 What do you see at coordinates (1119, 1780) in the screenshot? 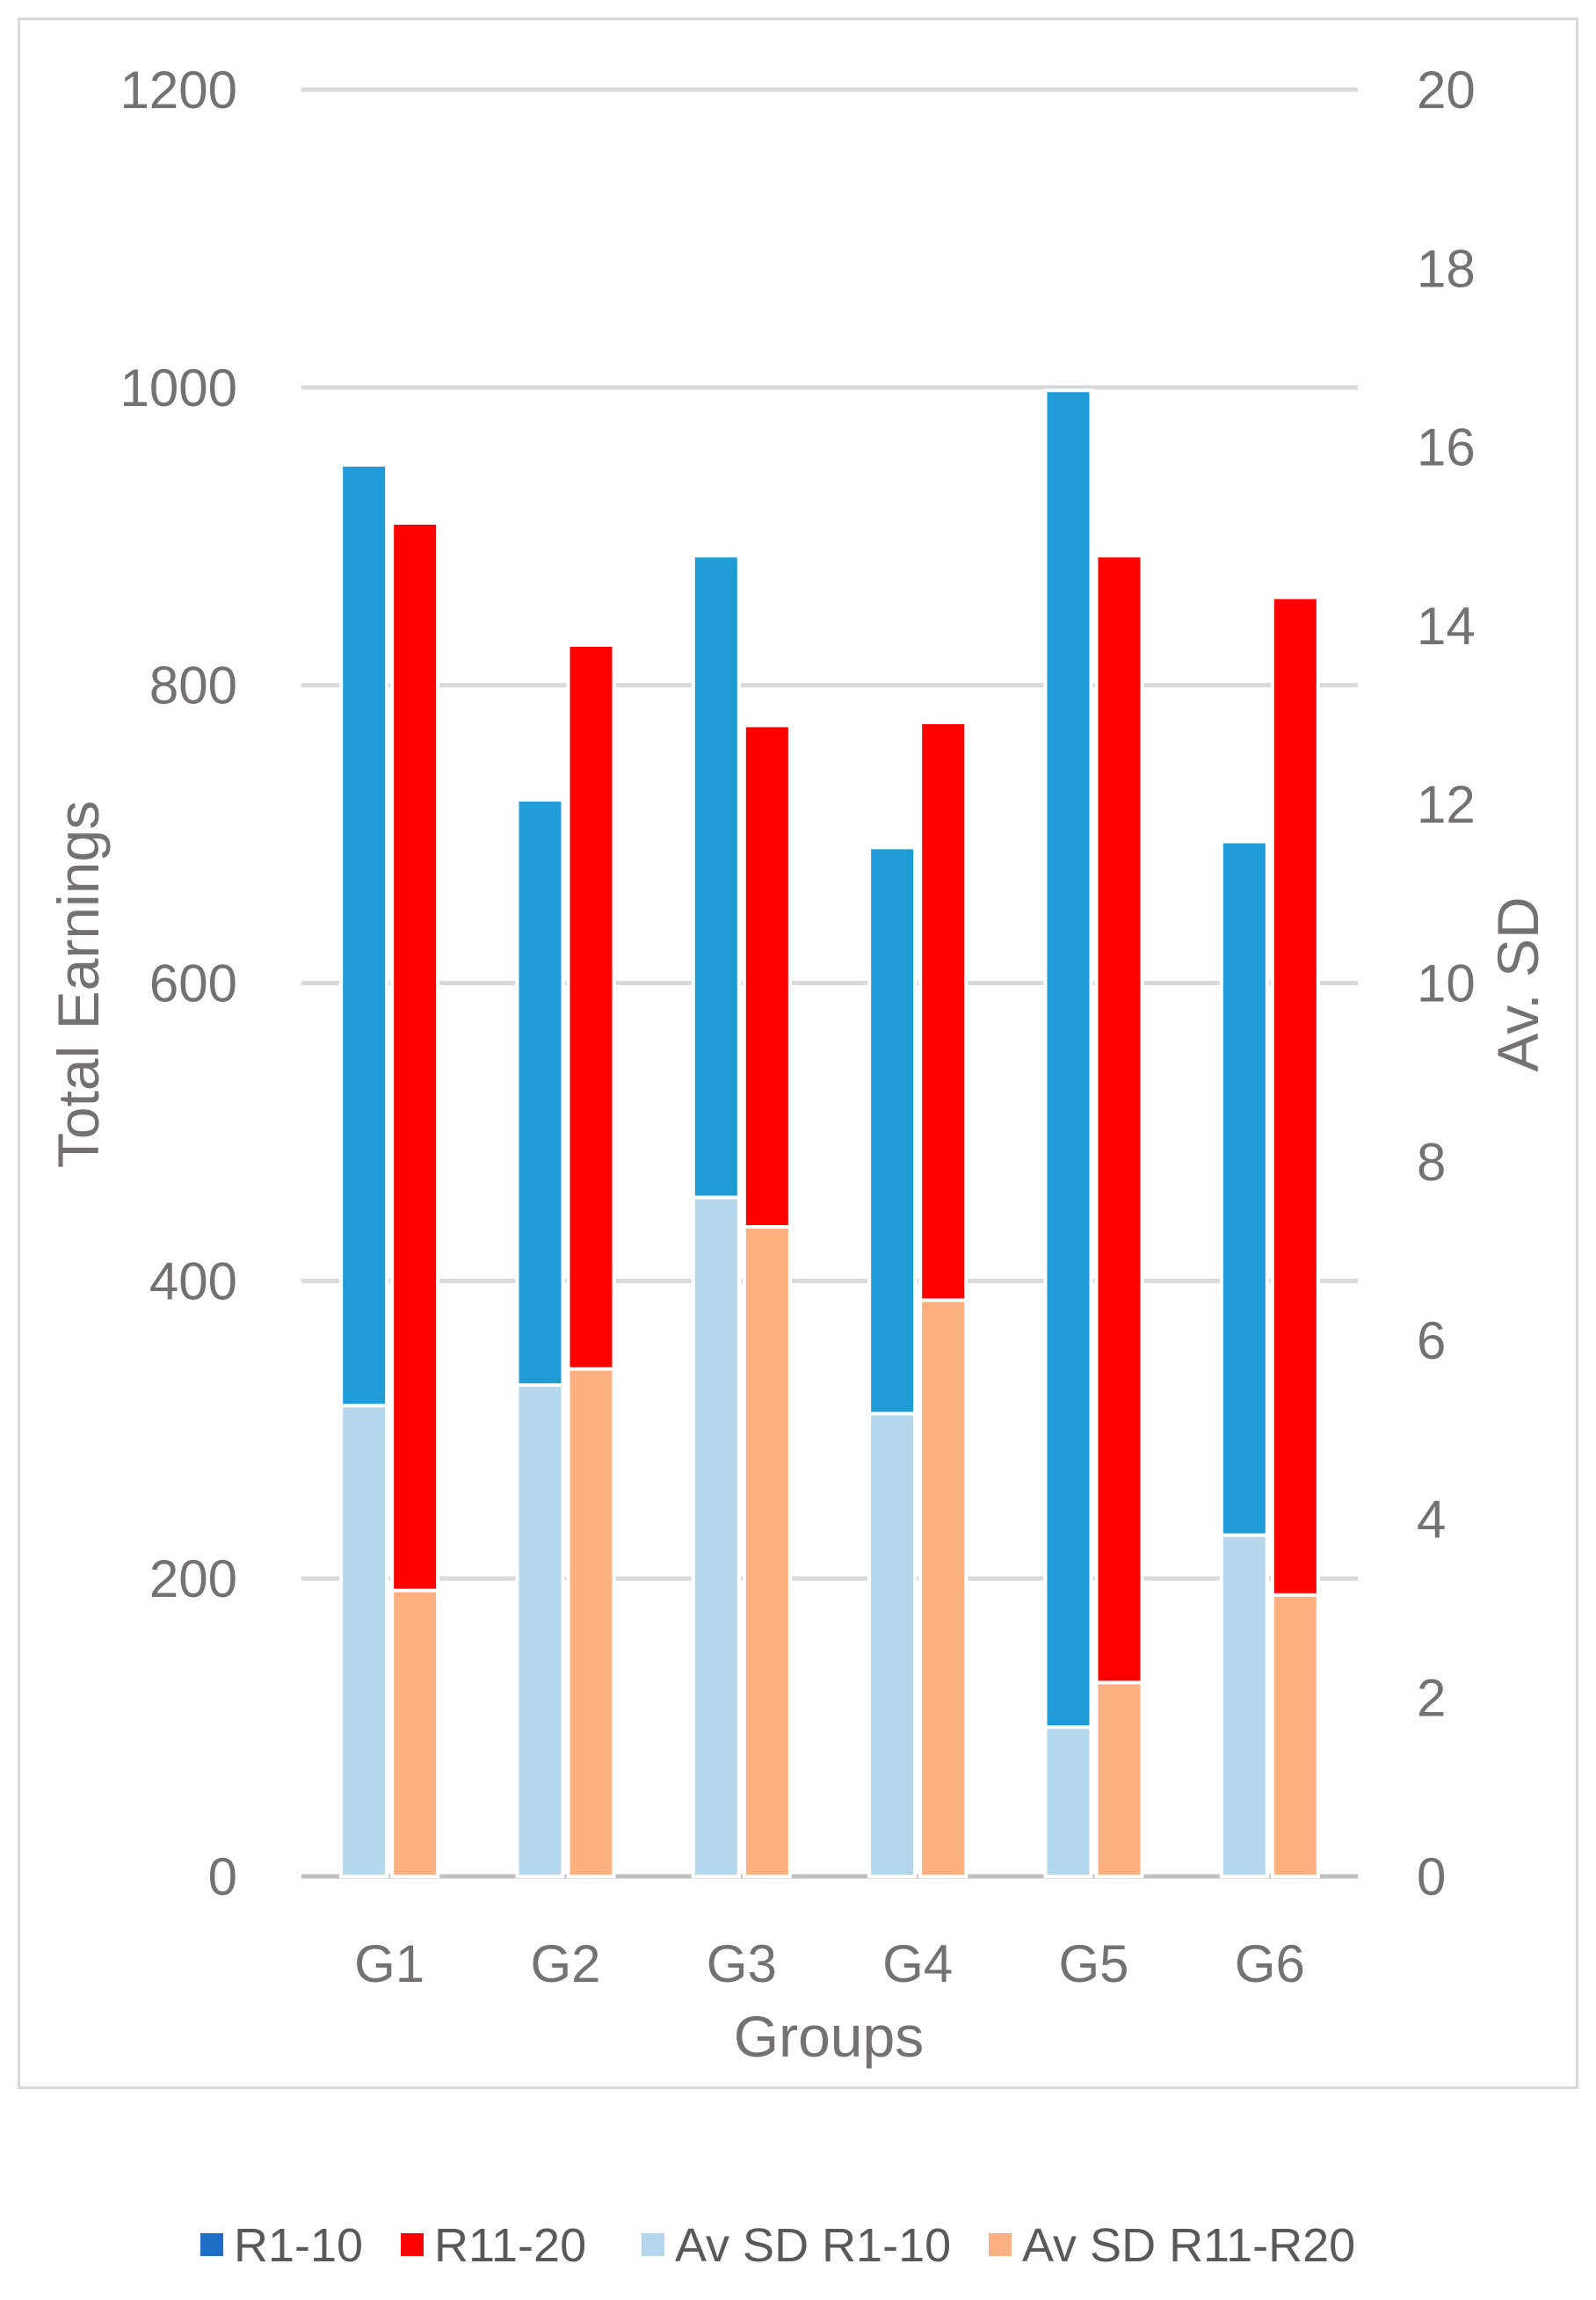
I see `bar-av-sd-r11-r20-g5` at bounding box center [1119, 1780].